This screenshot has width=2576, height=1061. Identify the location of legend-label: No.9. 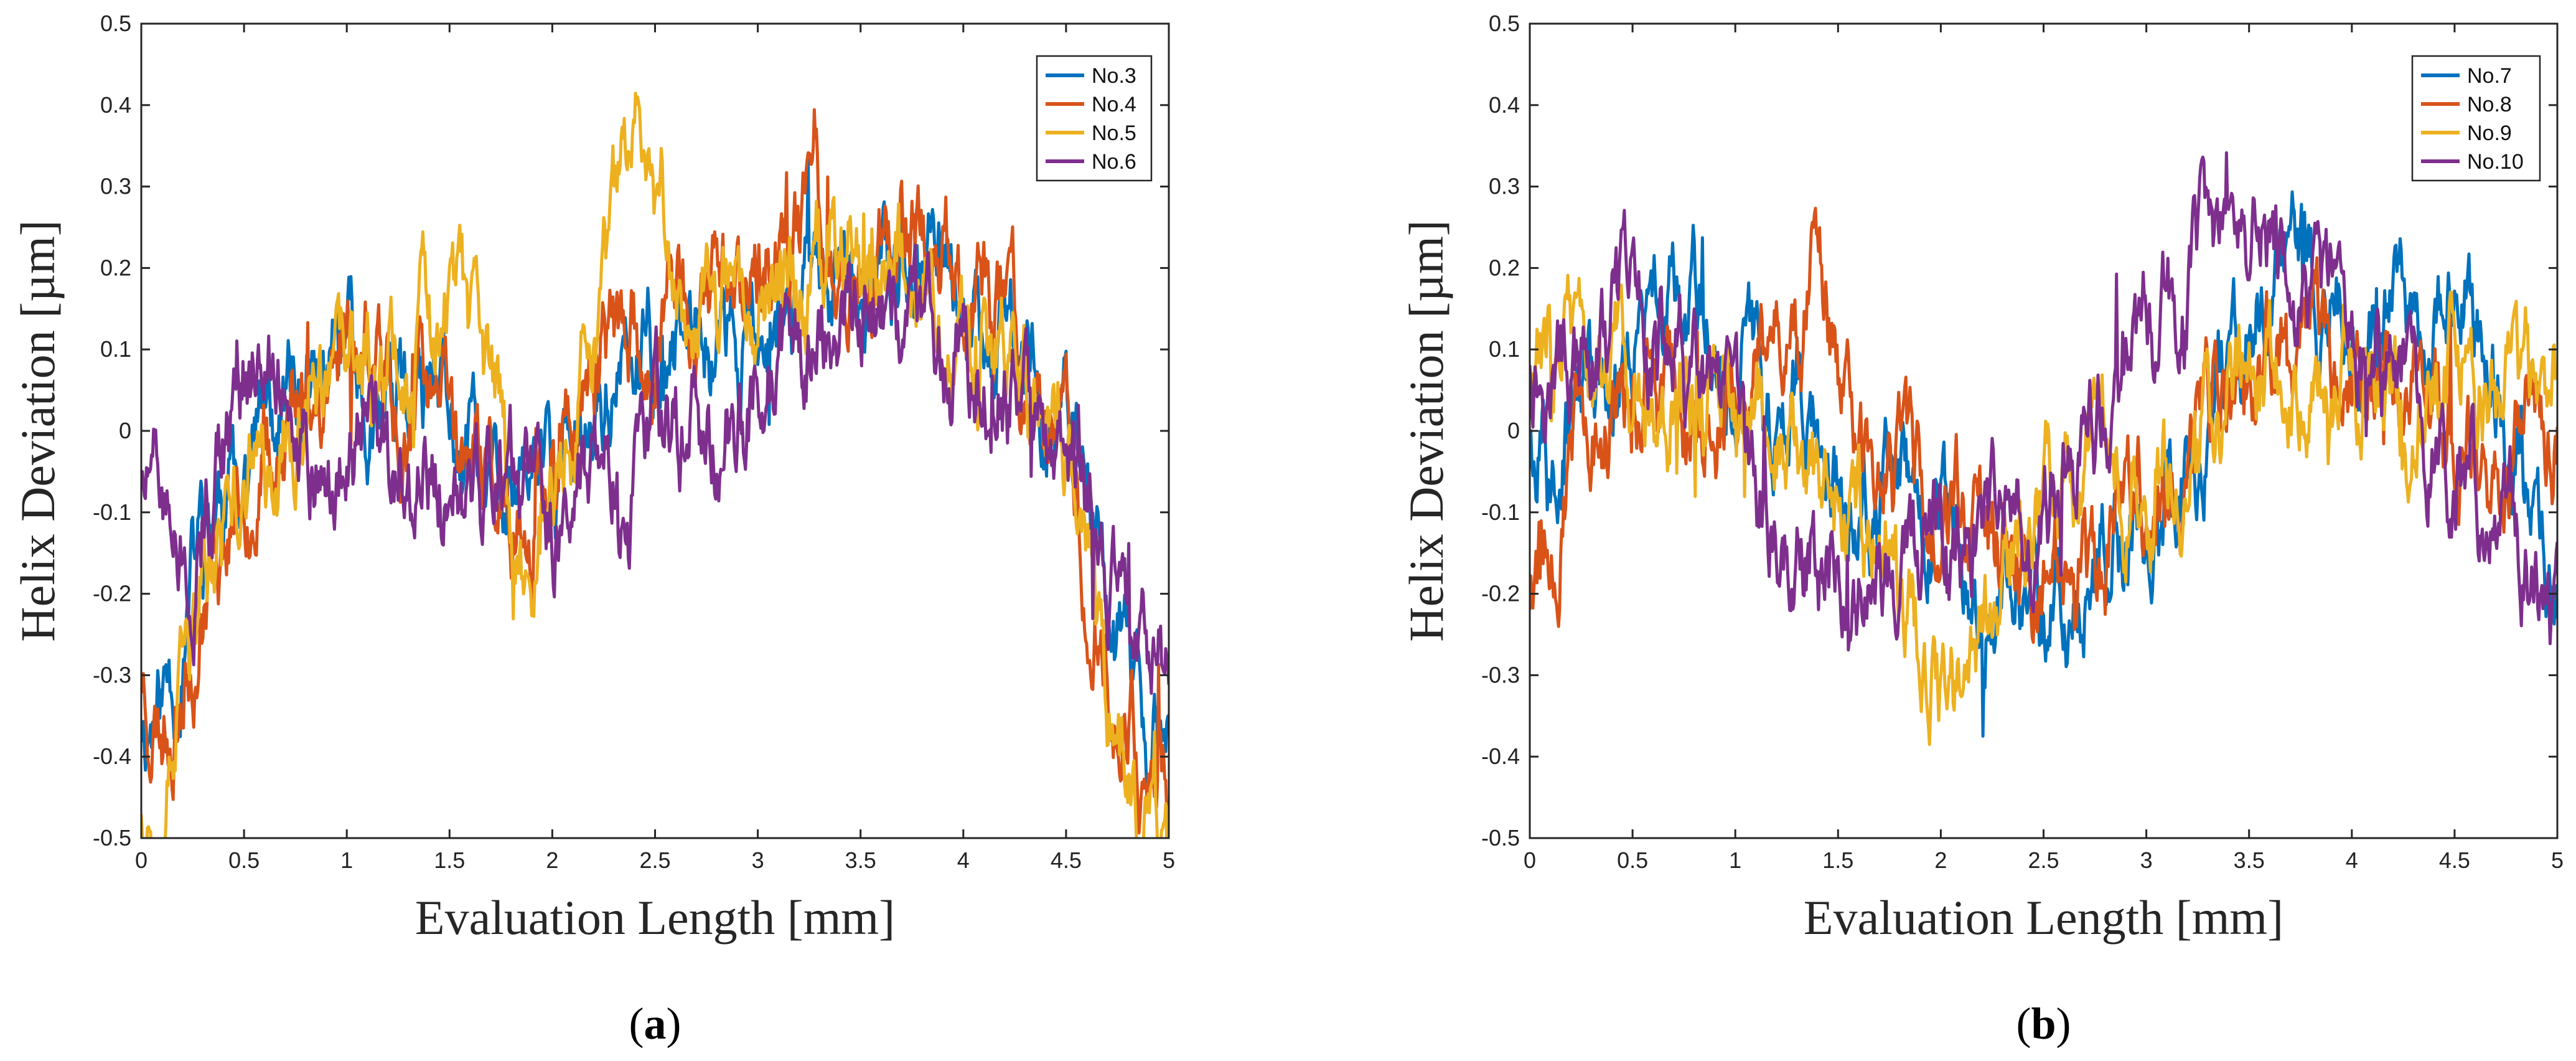
(2489, 133).